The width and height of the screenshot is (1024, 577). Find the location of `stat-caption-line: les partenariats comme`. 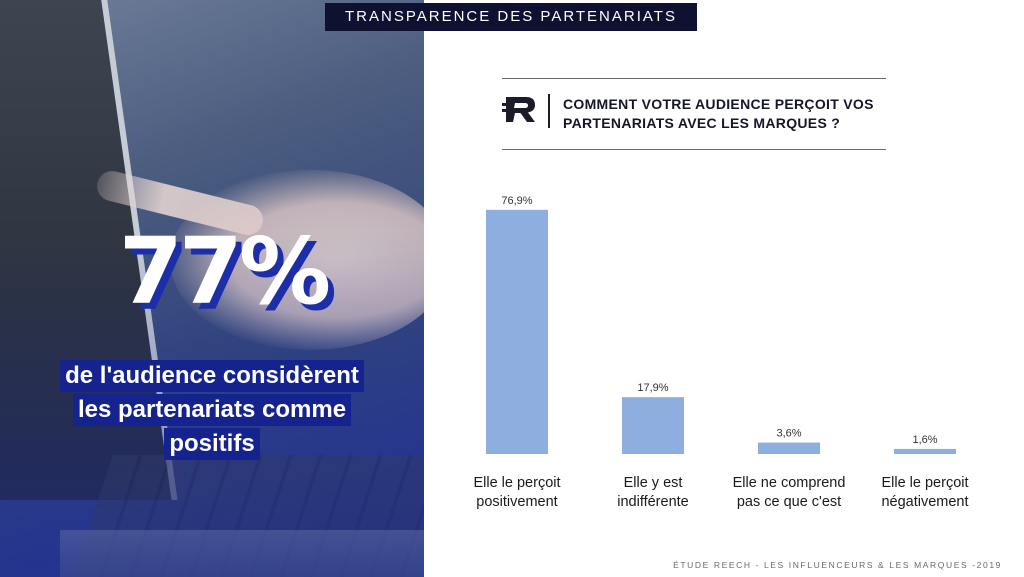

stat-caption-line: les partenariats comme is located at coordinates (212, 410).